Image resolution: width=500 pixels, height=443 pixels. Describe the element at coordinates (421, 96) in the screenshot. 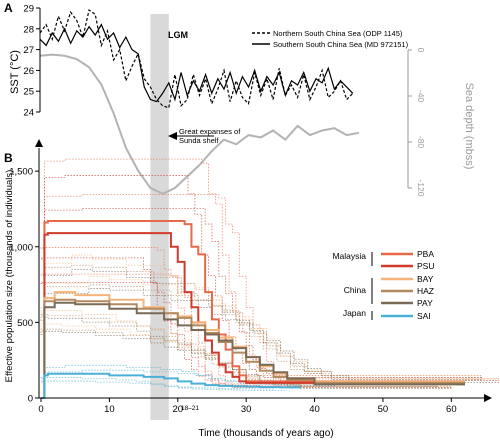

I see `a-right-tick-label: -40` at that location.